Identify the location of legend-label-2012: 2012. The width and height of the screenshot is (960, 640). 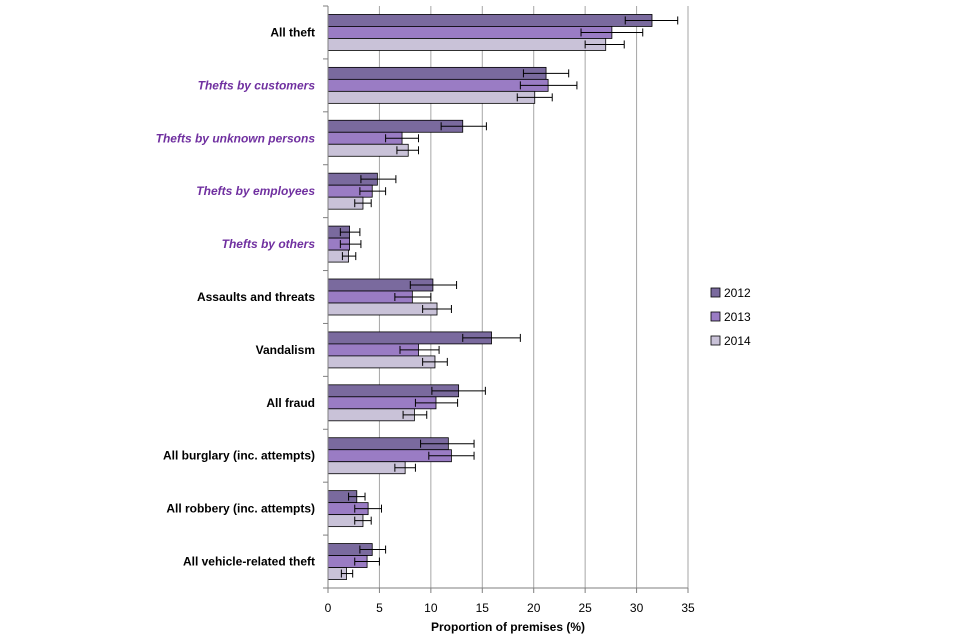
(737, 293).